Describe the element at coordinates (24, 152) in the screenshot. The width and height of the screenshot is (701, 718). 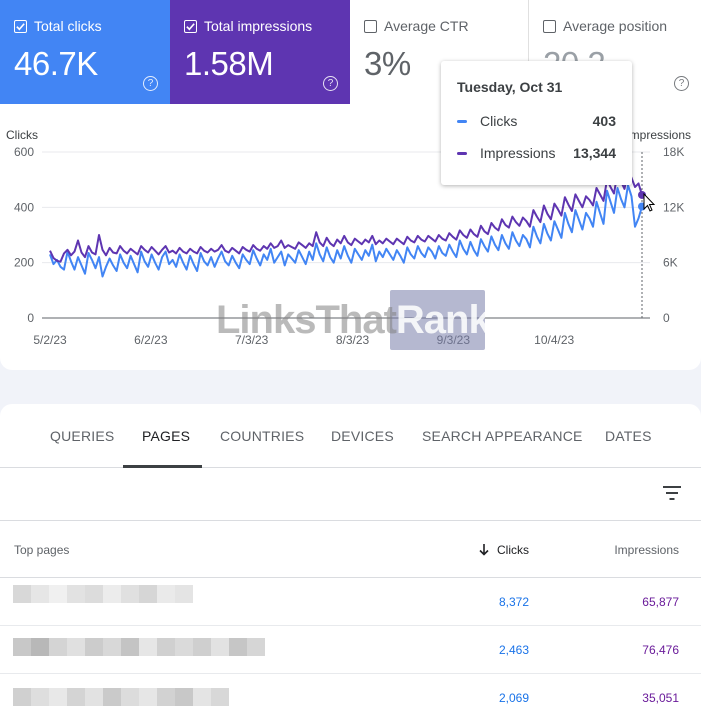
I see `left-axis-tick-label: 600` at that location.